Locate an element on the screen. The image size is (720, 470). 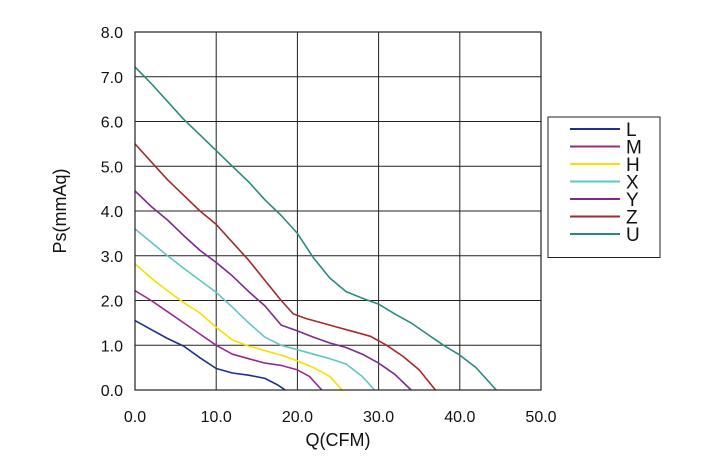
y-tick-label: 2.0 is located at coordinates (112, 302).